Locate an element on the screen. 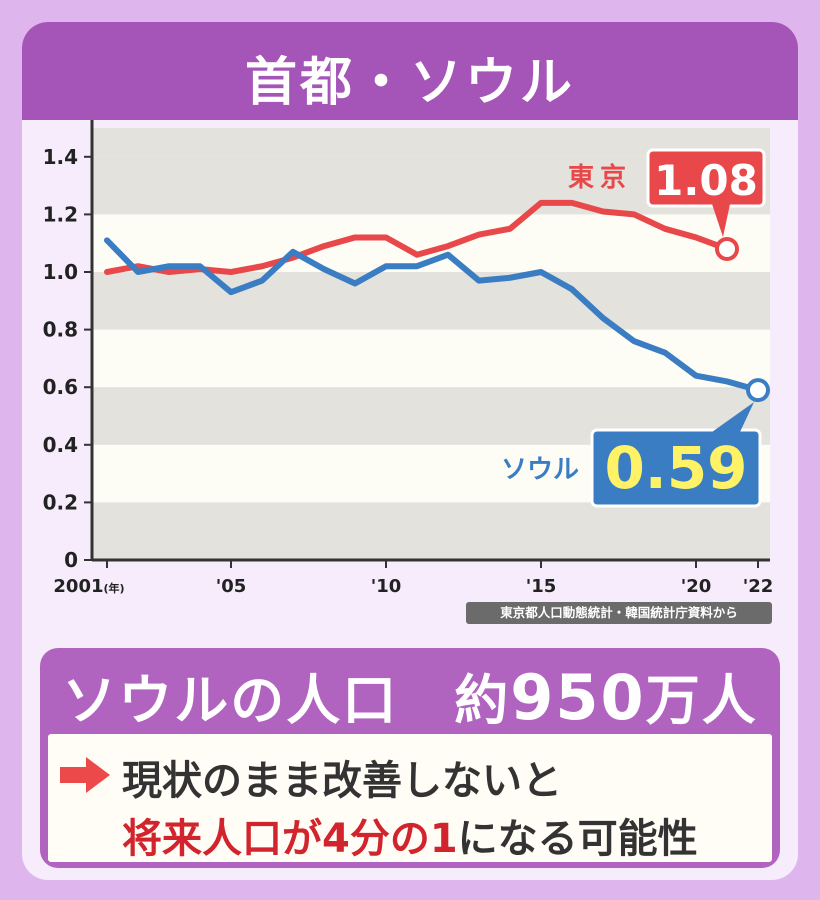 The height and width of the screenshot is (900, 820). arrow-right-icon is located at coordinates (85, 775).